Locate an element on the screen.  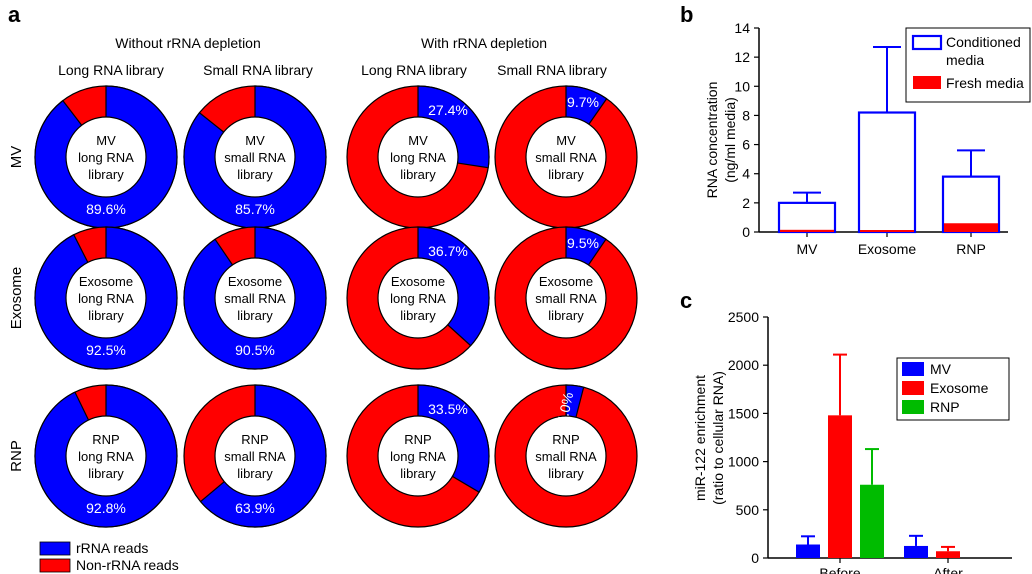
legend-swatch-mv is located at coordinates (913, 369).